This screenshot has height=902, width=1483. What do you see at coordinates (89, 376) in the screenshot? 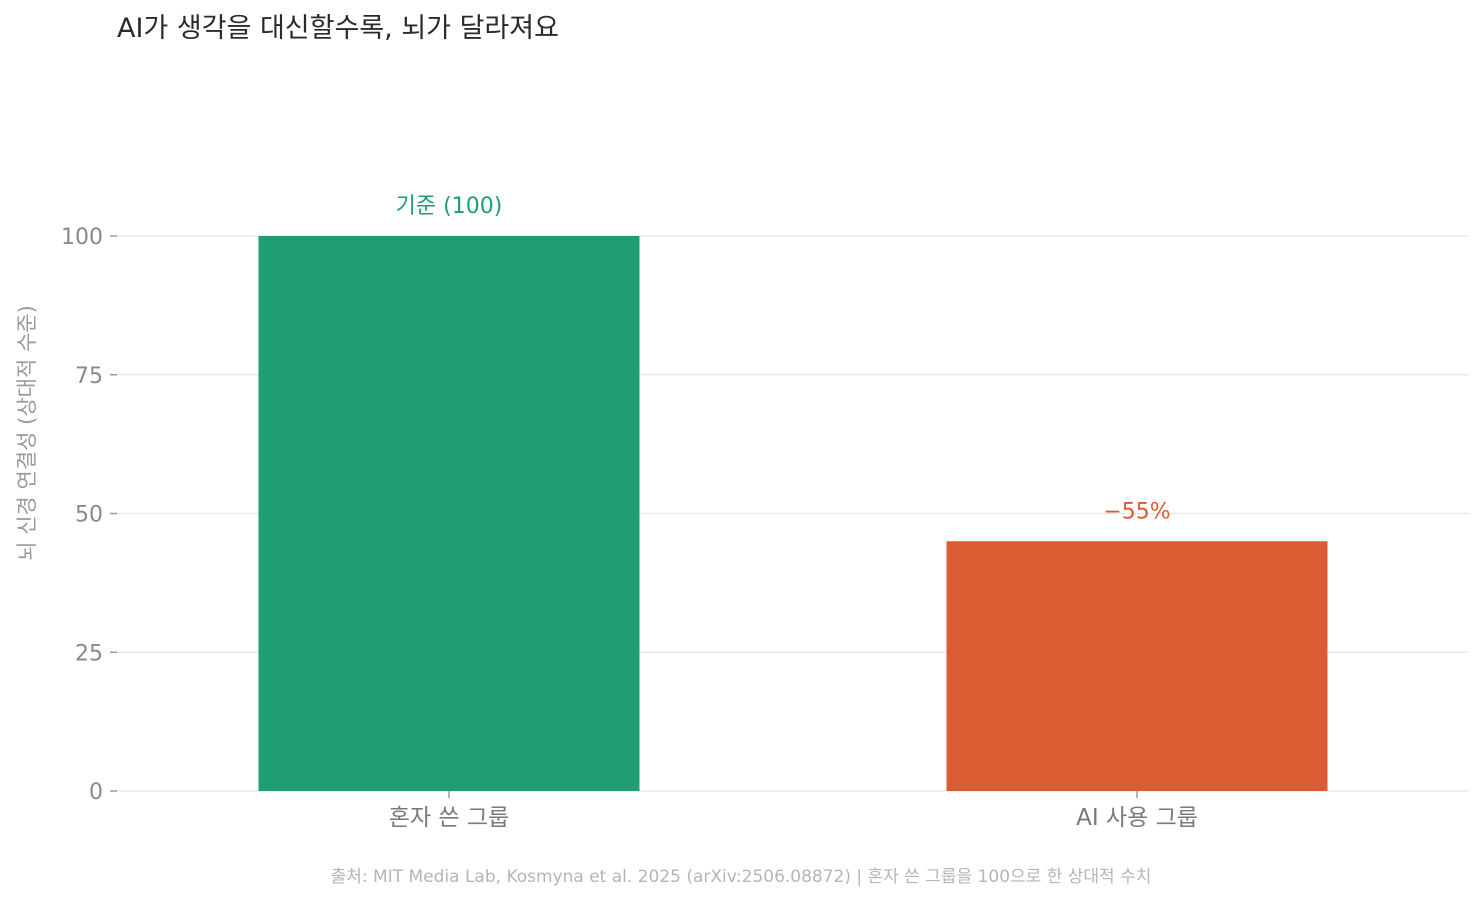
I see `y-tick-label: 75` at bounding box center [89, 376].